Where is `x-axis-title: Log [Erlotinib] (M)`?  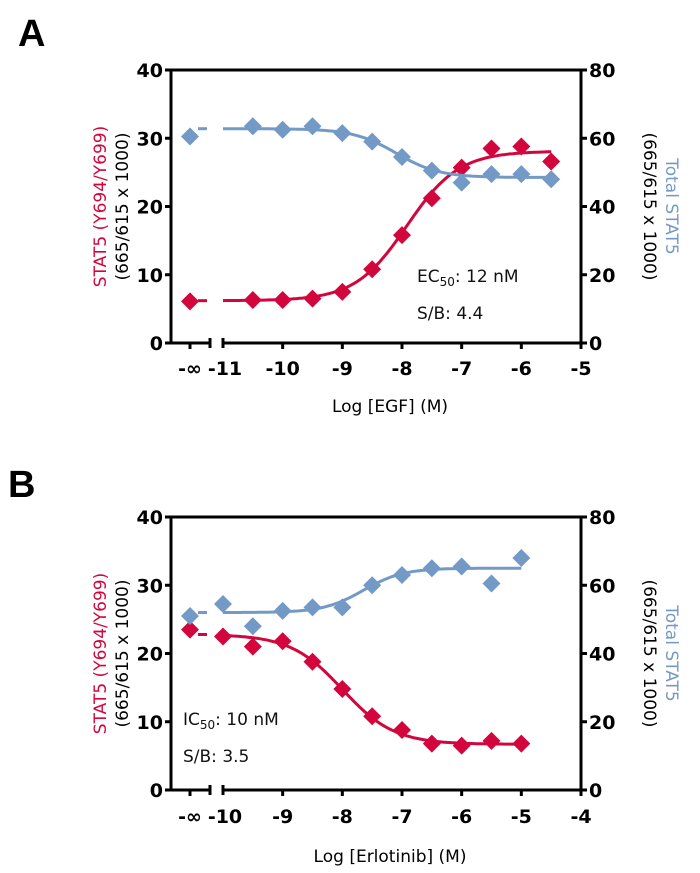
x-axis-title: Log [Erlotinib] (M) is located at coordinates (390, 857).